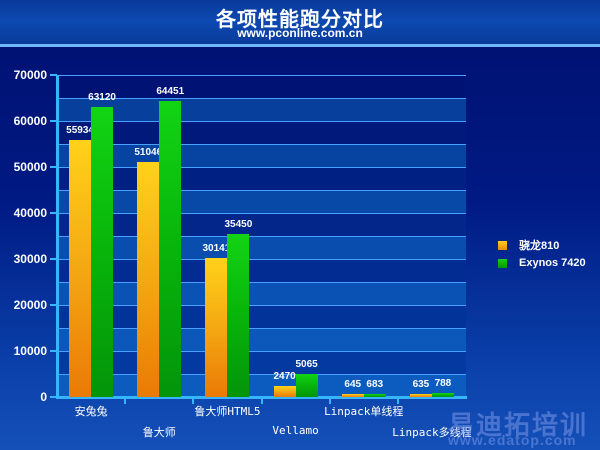  Describe the element at coordinates (295, 430) in the screenshot. I see `category-label: Vellamo` at that location.